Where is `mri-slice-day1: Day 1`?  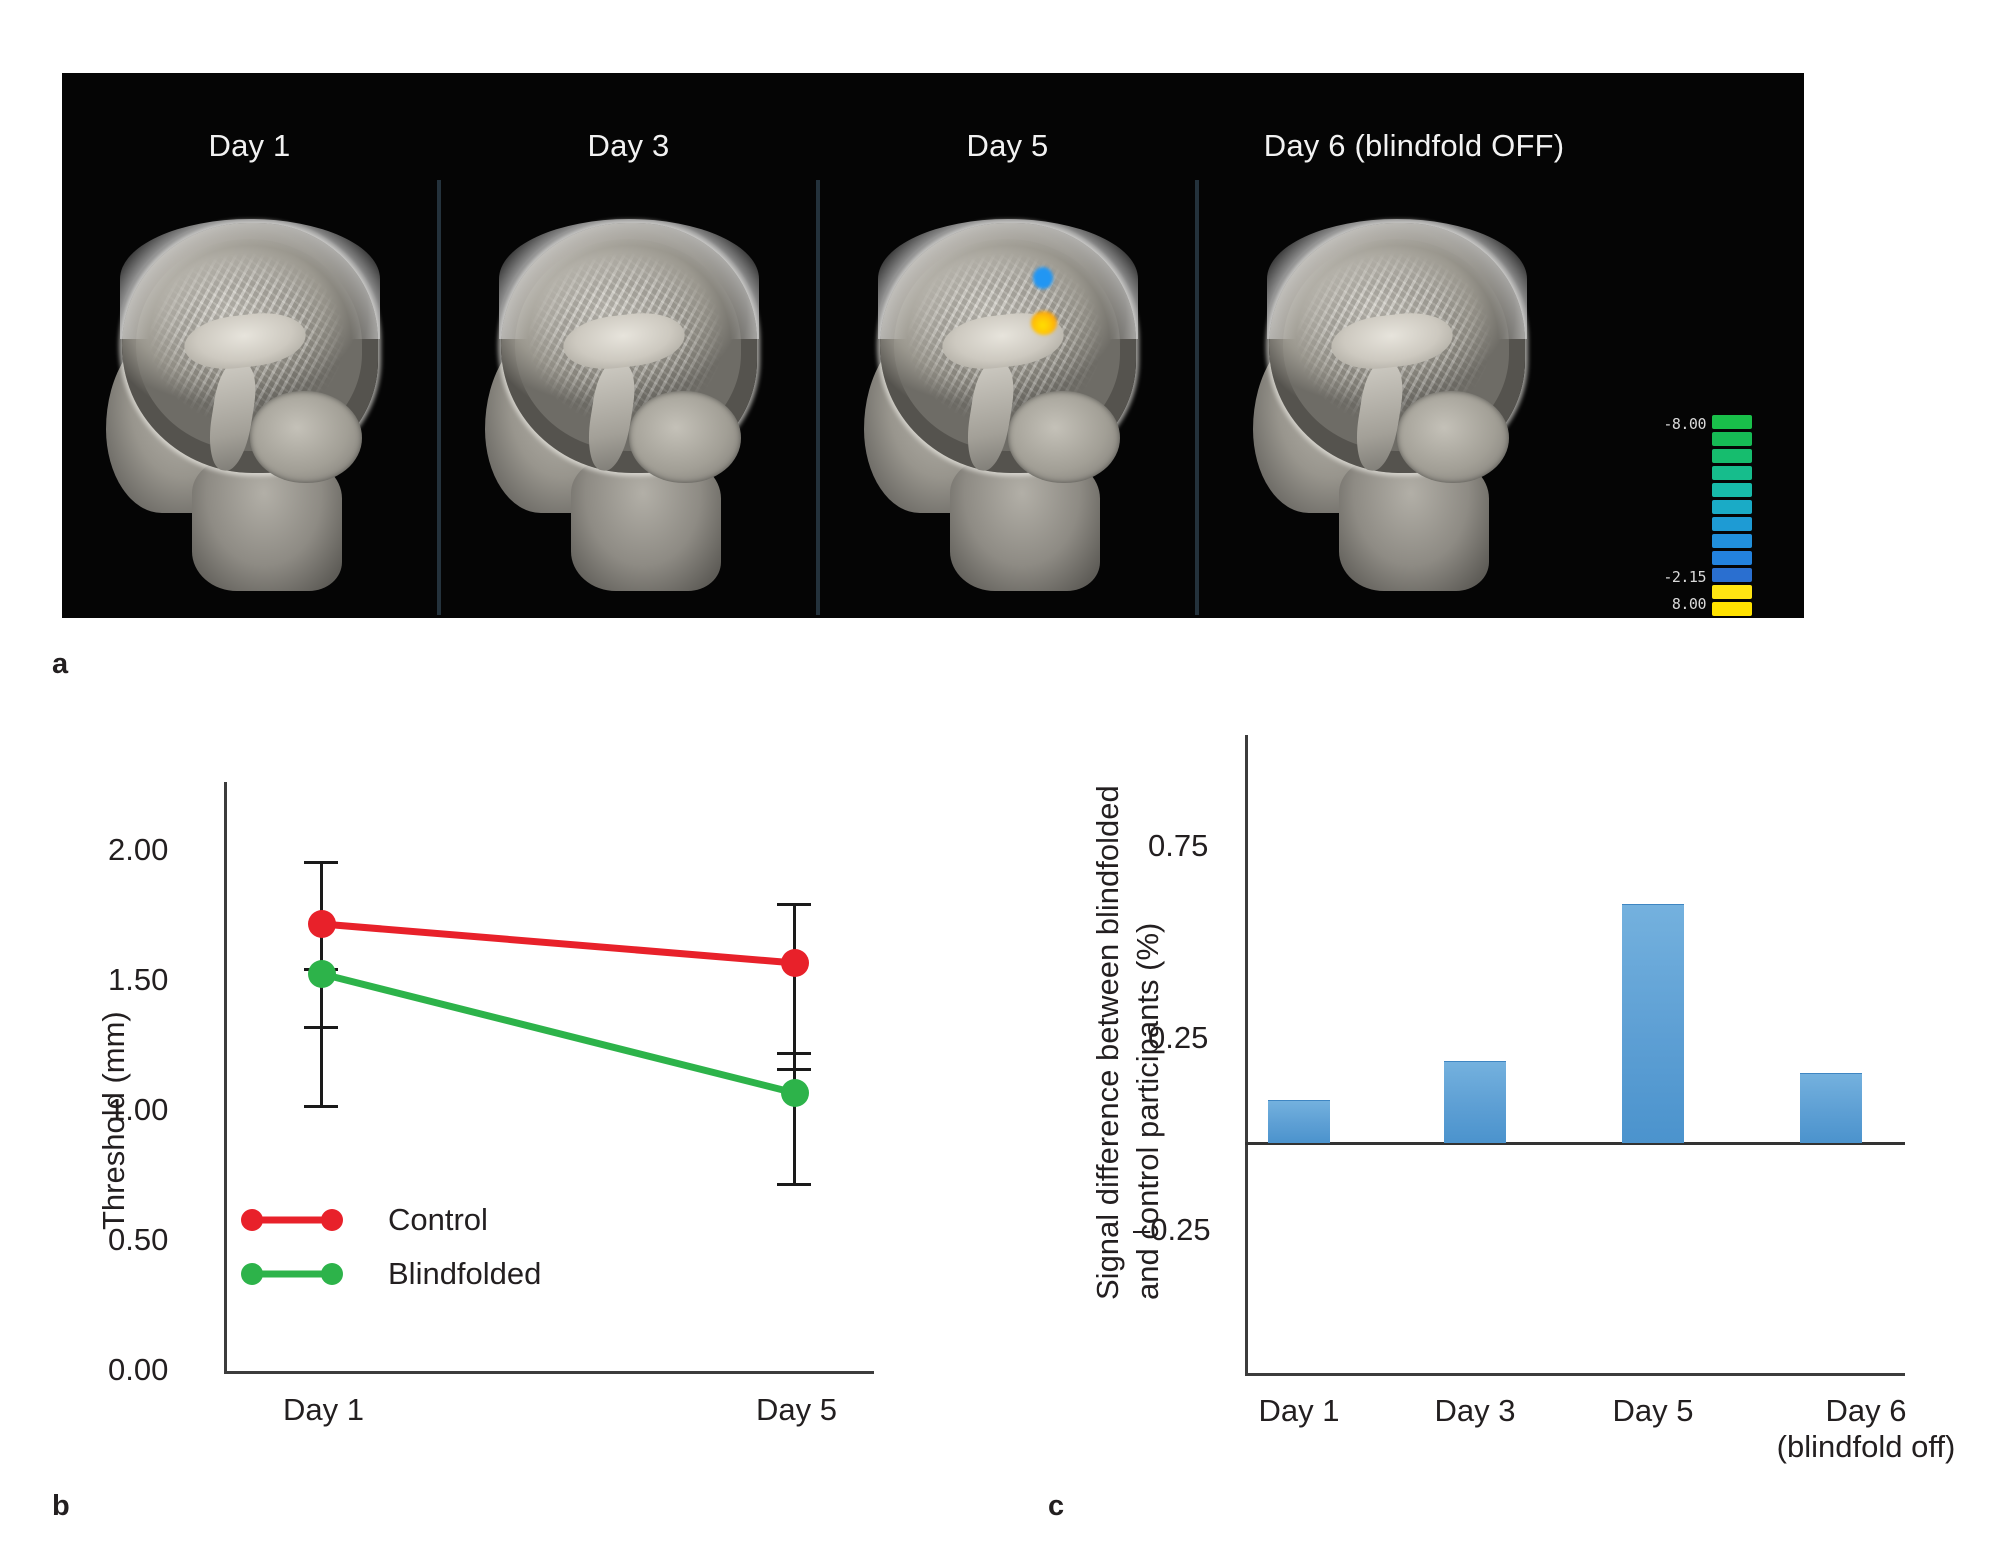 mri-slice-day1: Day 1 is located at coordinates (249, 345).